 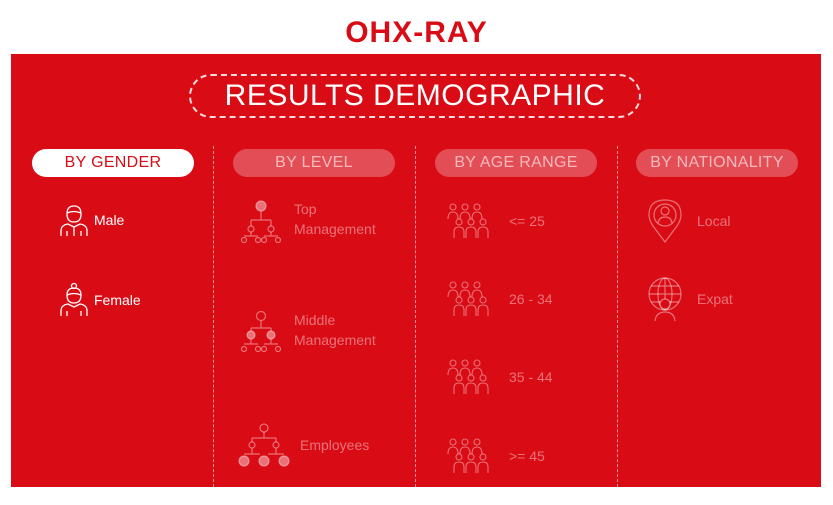 What do you see at coordinates (415, 96) in the screenshot?
I see `page-title: RESULTS DEMOGRAPHIC` at bounding box center [415, 96].